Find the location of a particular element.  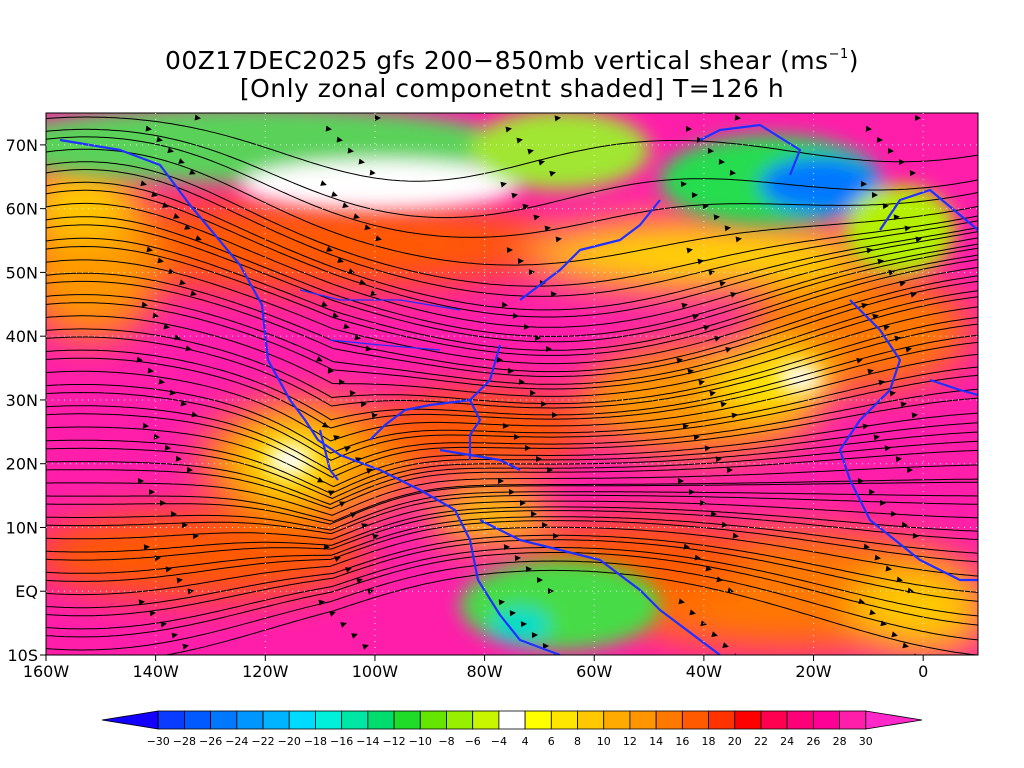

colorbar-label: 30 is located at coordinates (866, 741).